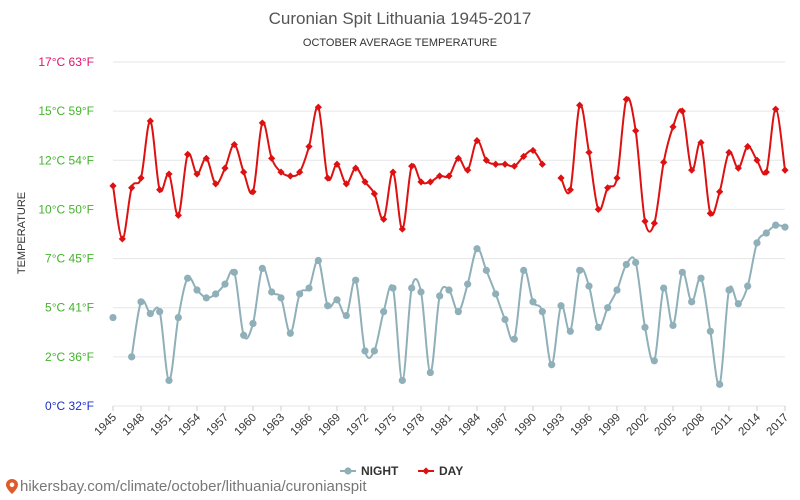 This screenshot has height=500, width=800. I want to click on legend-item-day: DAY, so click(440, 471).